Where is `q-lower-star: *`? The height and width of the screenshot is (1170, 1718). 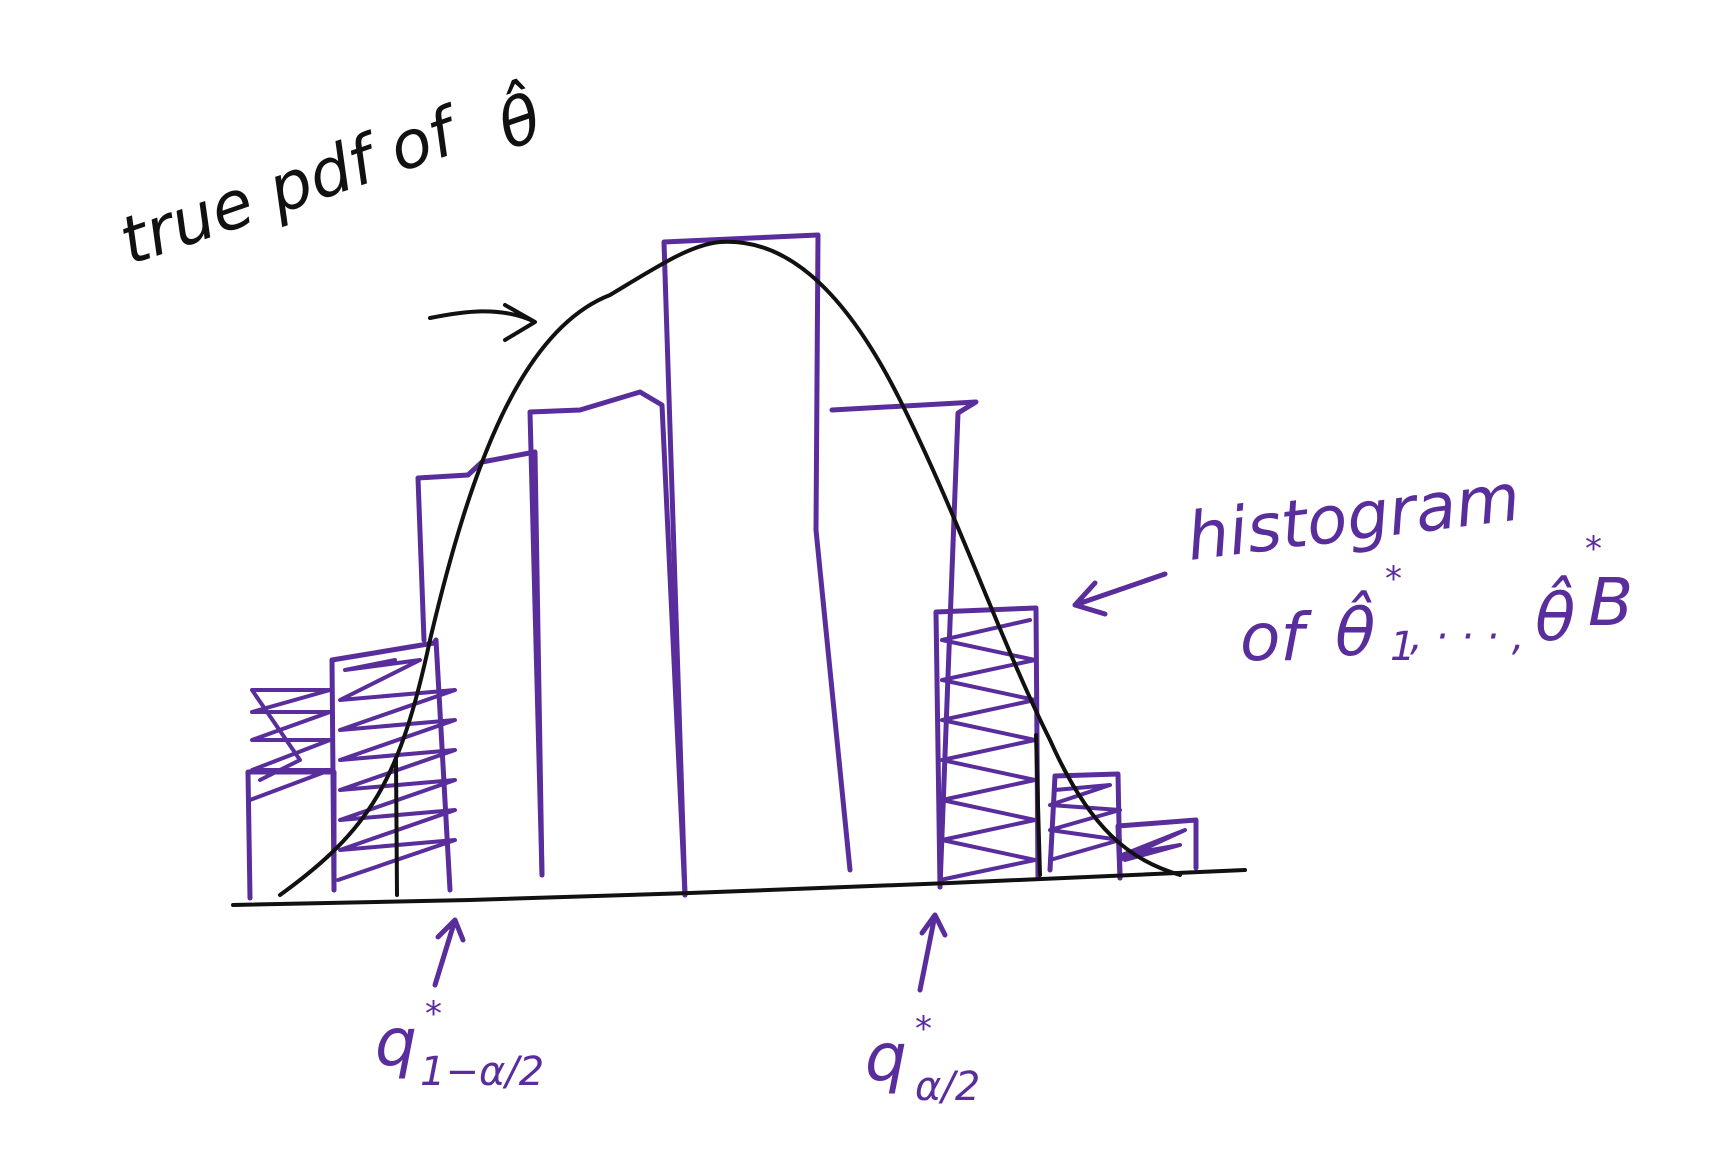
q-lower-star: * is located at coordinates (433, 1014).